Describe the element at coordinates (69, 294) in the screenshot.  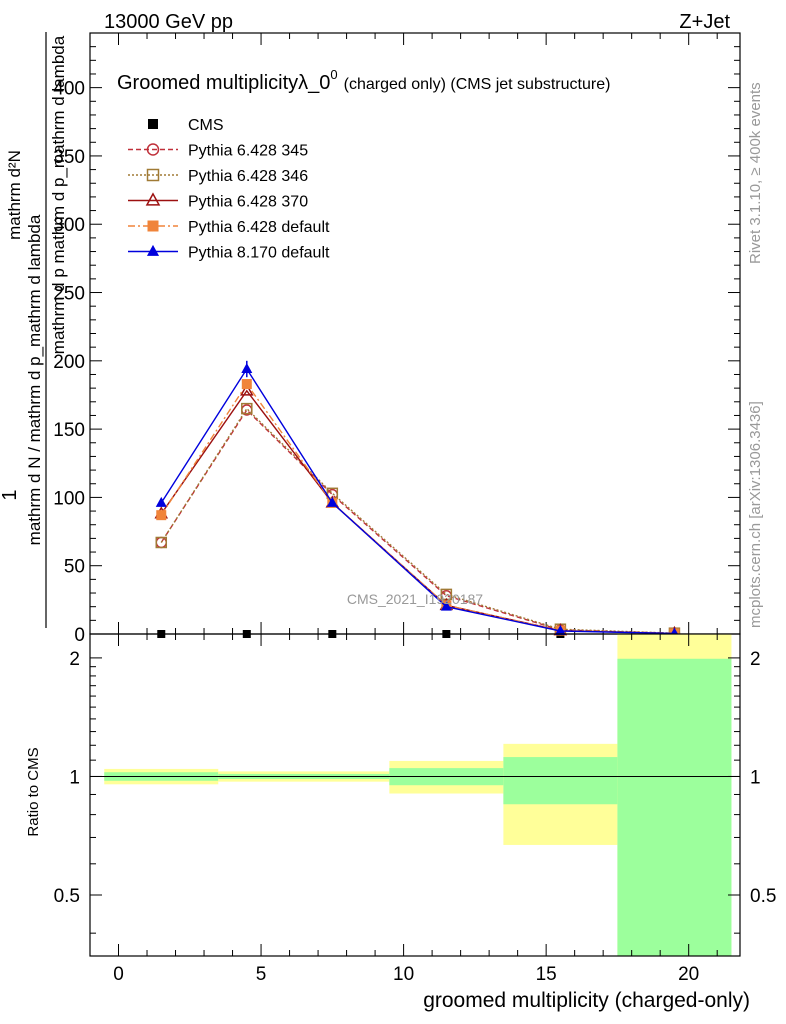
I see `main-y-tick-label: 250` at that location.